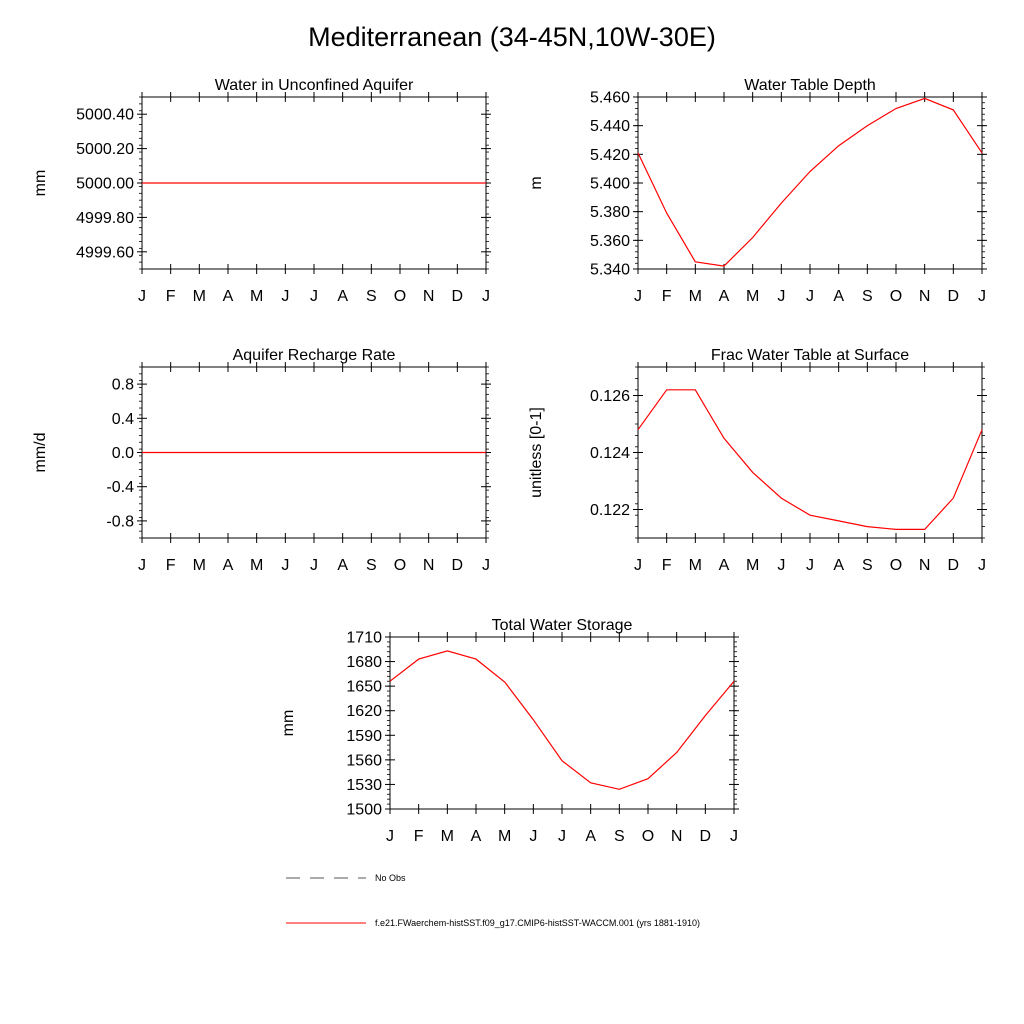 Image resolution: width=1024 pixels, height=1024 pixels. What do you see at coordinates (364, 687) in the screenshot?
I see `y-tick-label: 1650` at bounding box center [364, 687].